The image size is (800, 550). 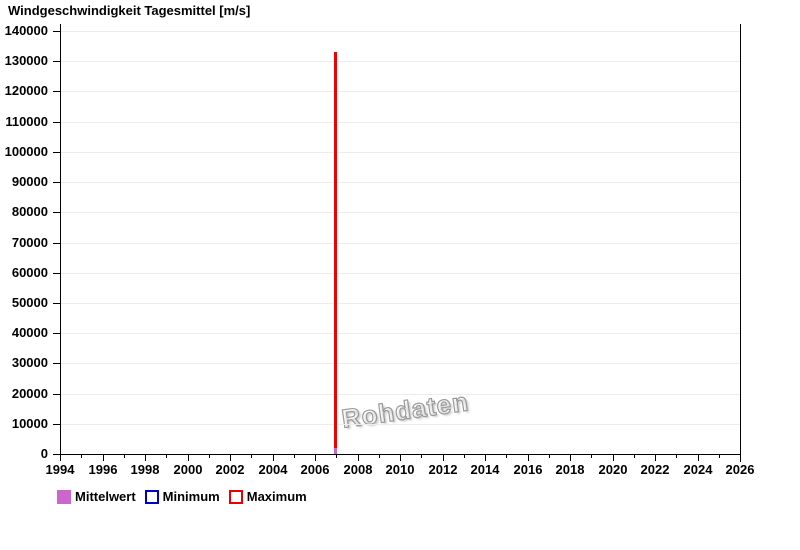 I want to click on x-tick-label: 1998, so click(x=145, y=469).